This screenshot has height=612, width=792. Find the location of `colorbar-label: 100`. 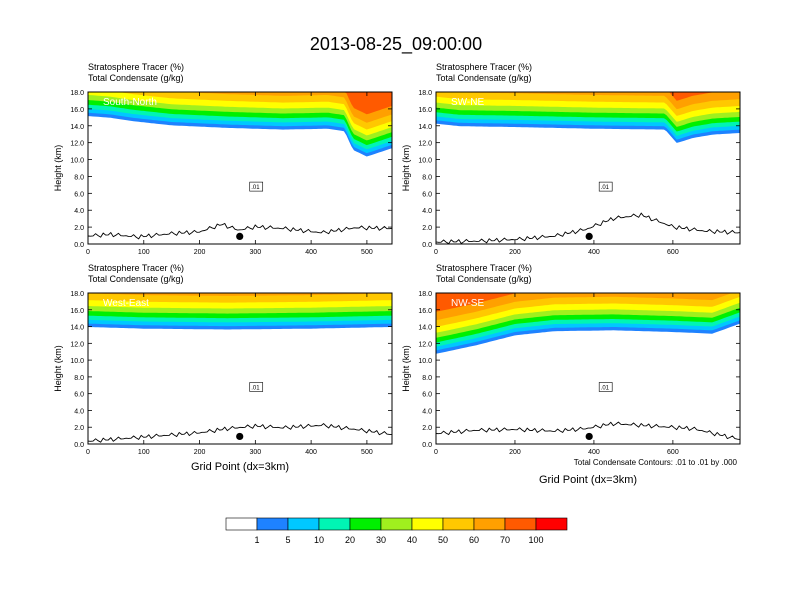

colorbar-label: 100 is located at coordinates (535, 540).